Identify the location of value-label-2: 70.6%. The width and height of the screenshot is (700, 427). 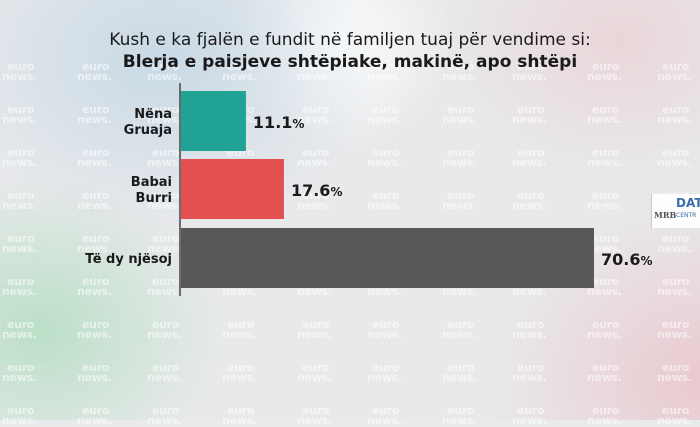
(627, 259).